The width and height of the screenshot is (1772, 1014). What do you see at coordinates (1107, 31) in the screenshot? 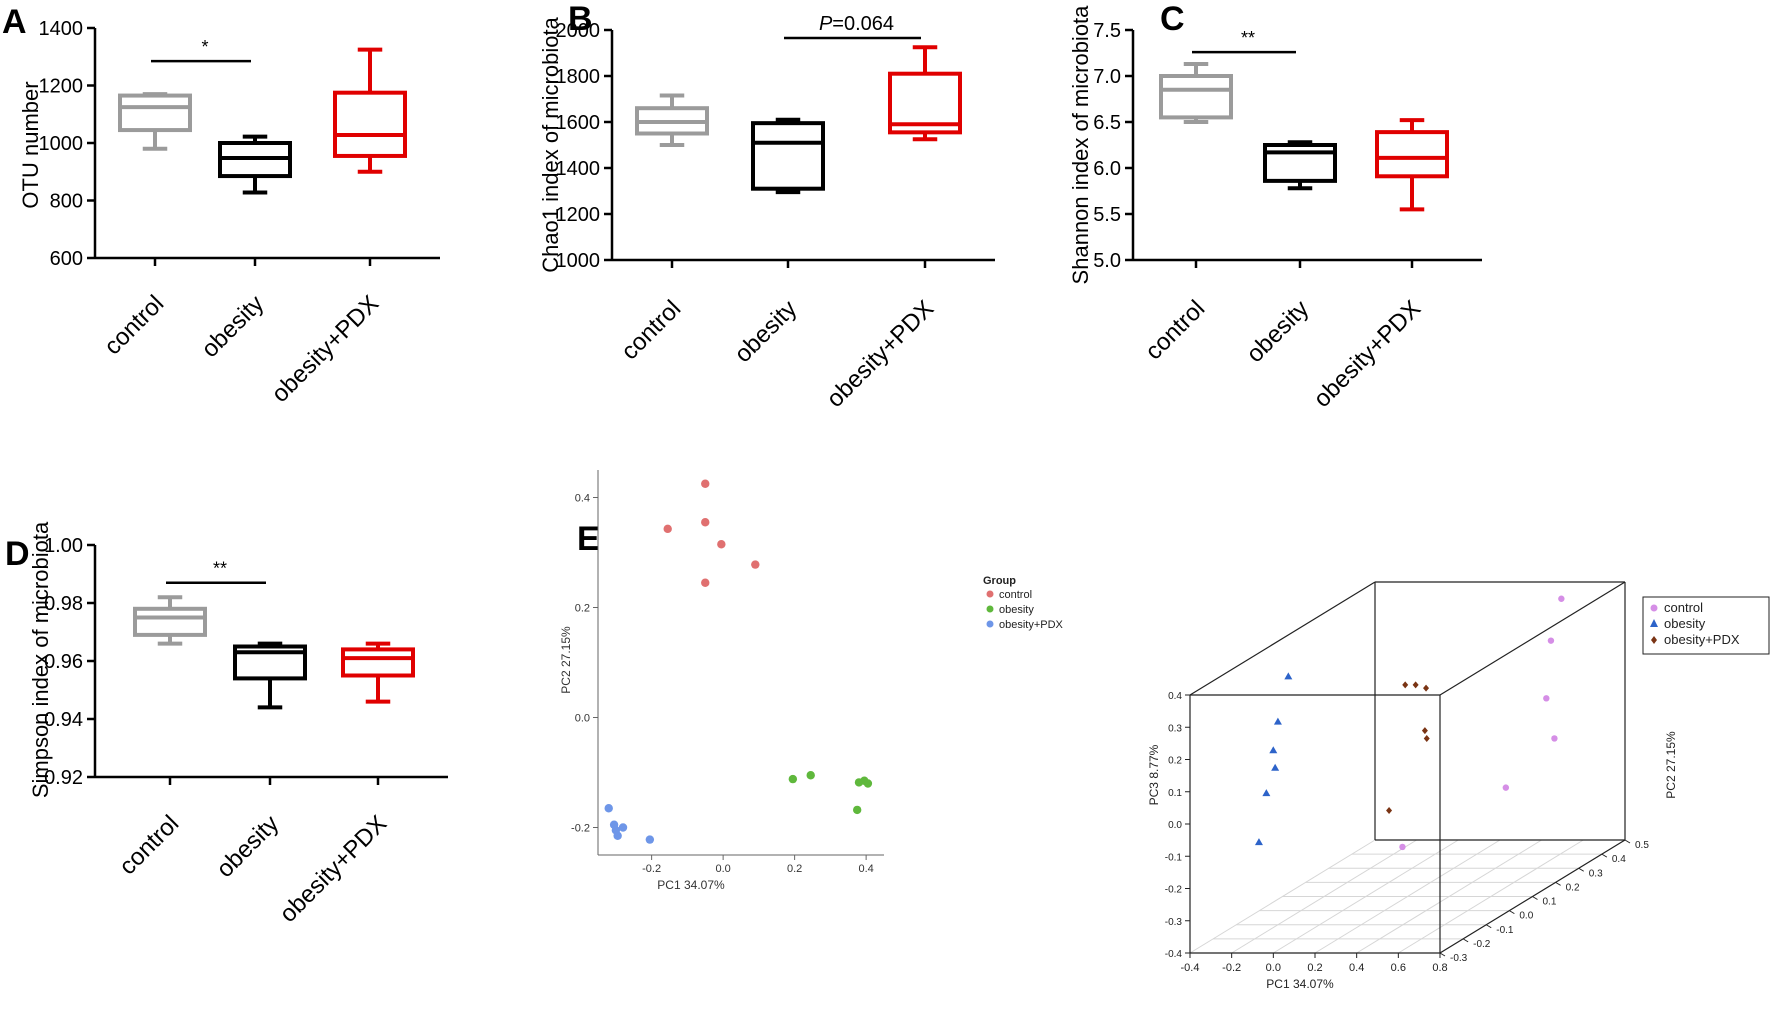
I see `y-tick-label: 7.5` at bounding box center [1107, 31].